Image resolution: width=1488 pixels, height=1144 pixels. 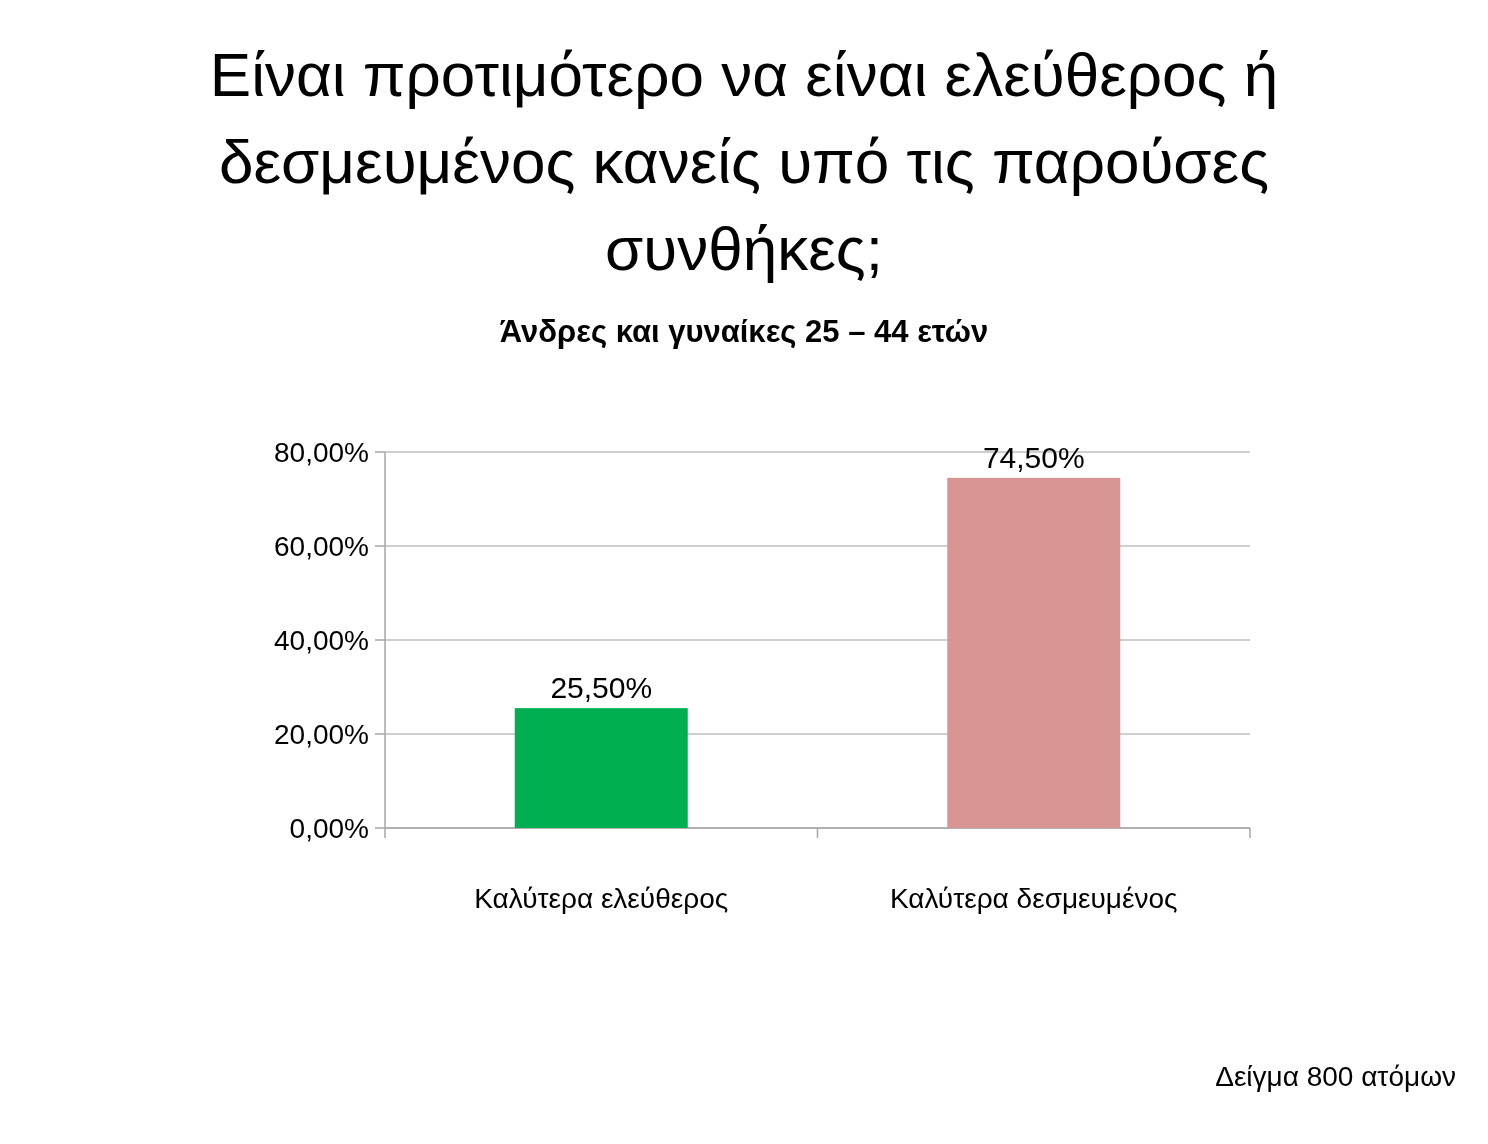 I want to click on data-label: 74,50%, so click(x=1033, y=457).